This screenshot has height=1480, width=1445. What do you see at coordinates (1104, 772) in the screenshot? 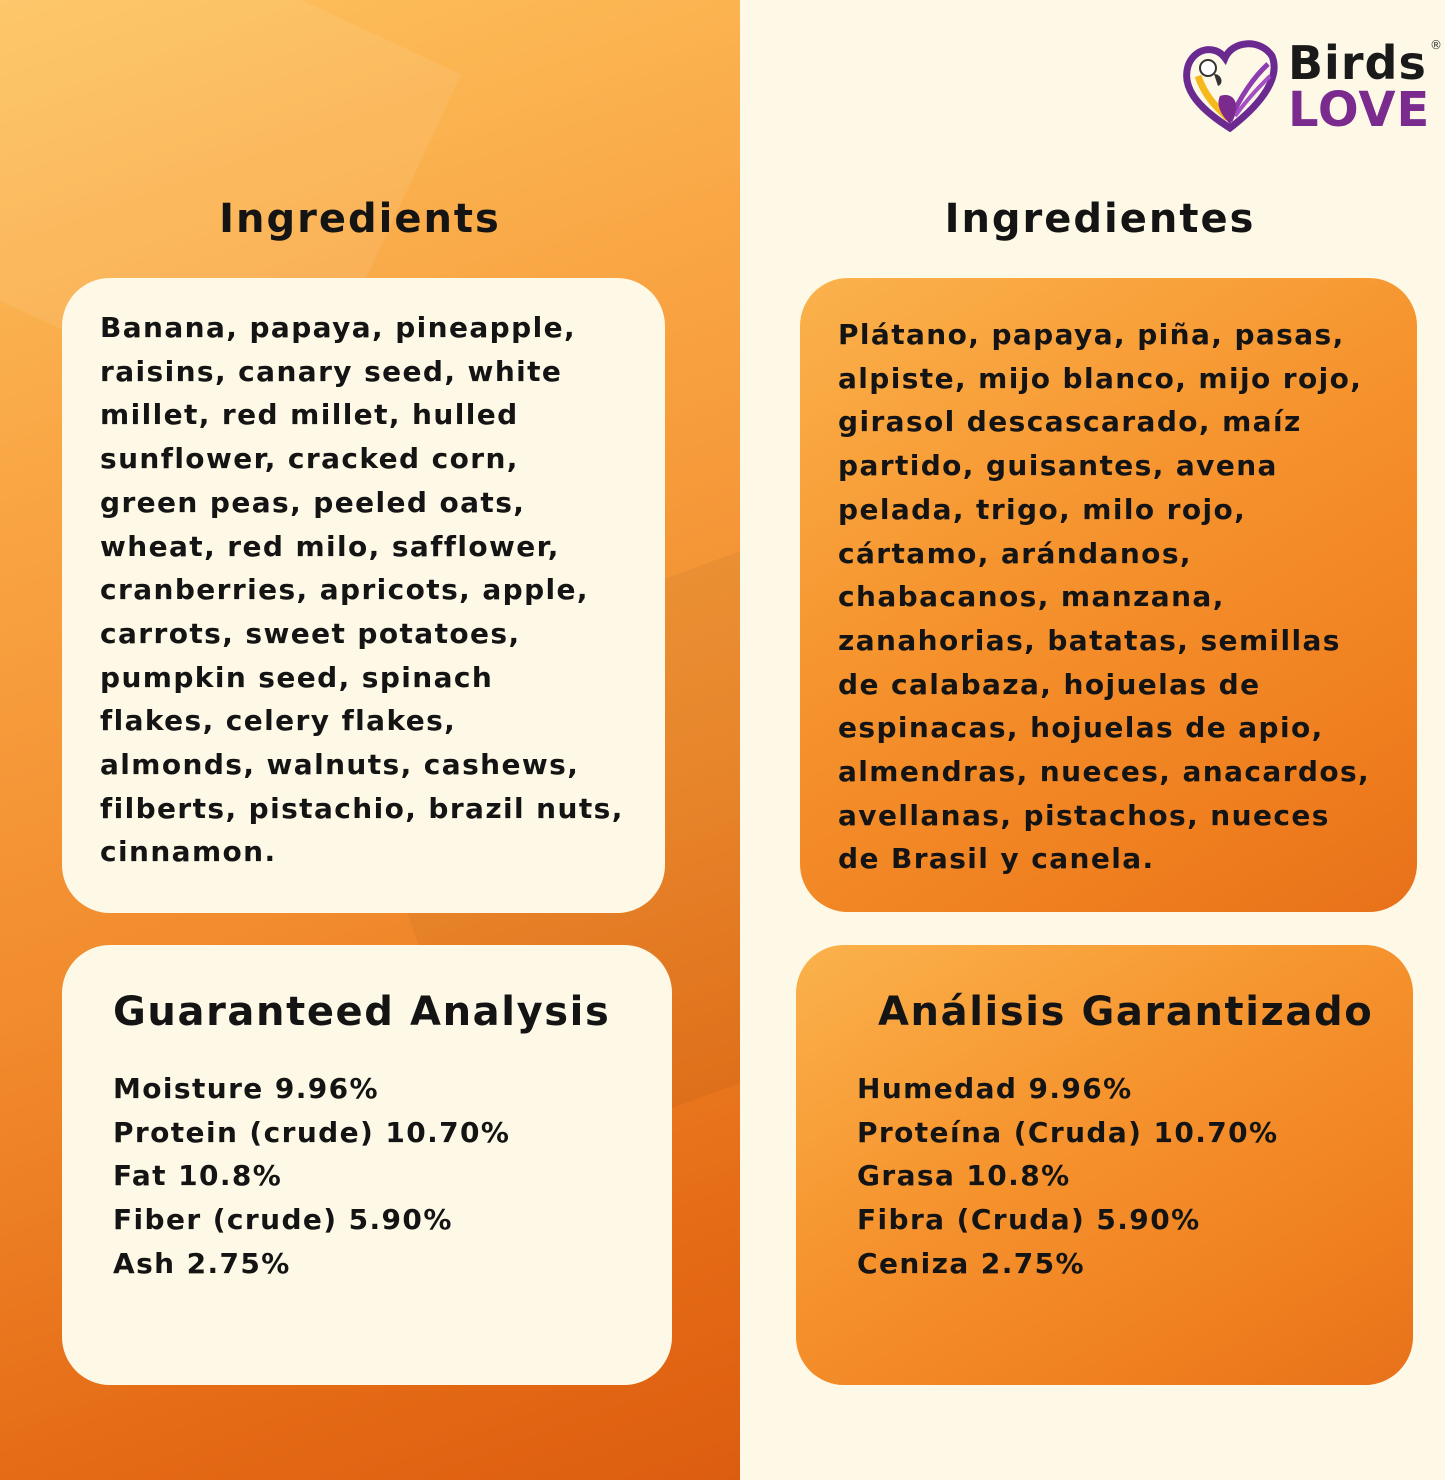
I see `ingredient-line: almendras, nueces, anacardos,` at bounding box center [1104, 772].